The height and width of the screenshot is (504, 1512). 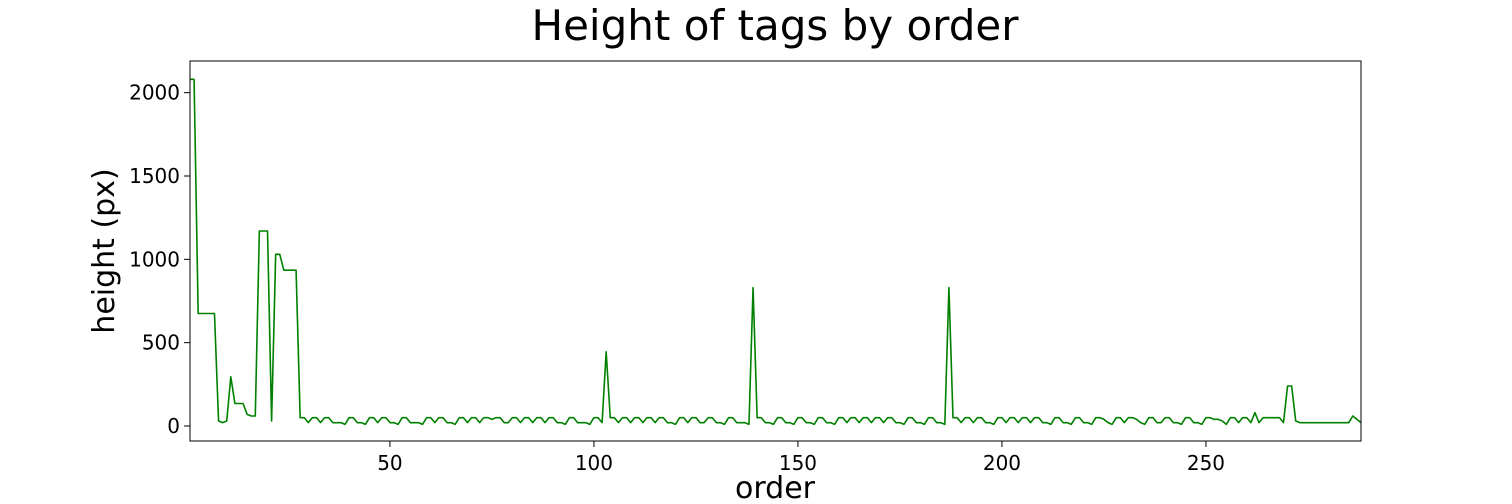 I want to click on x-tick-label: 50, so click(x=389, y=463).